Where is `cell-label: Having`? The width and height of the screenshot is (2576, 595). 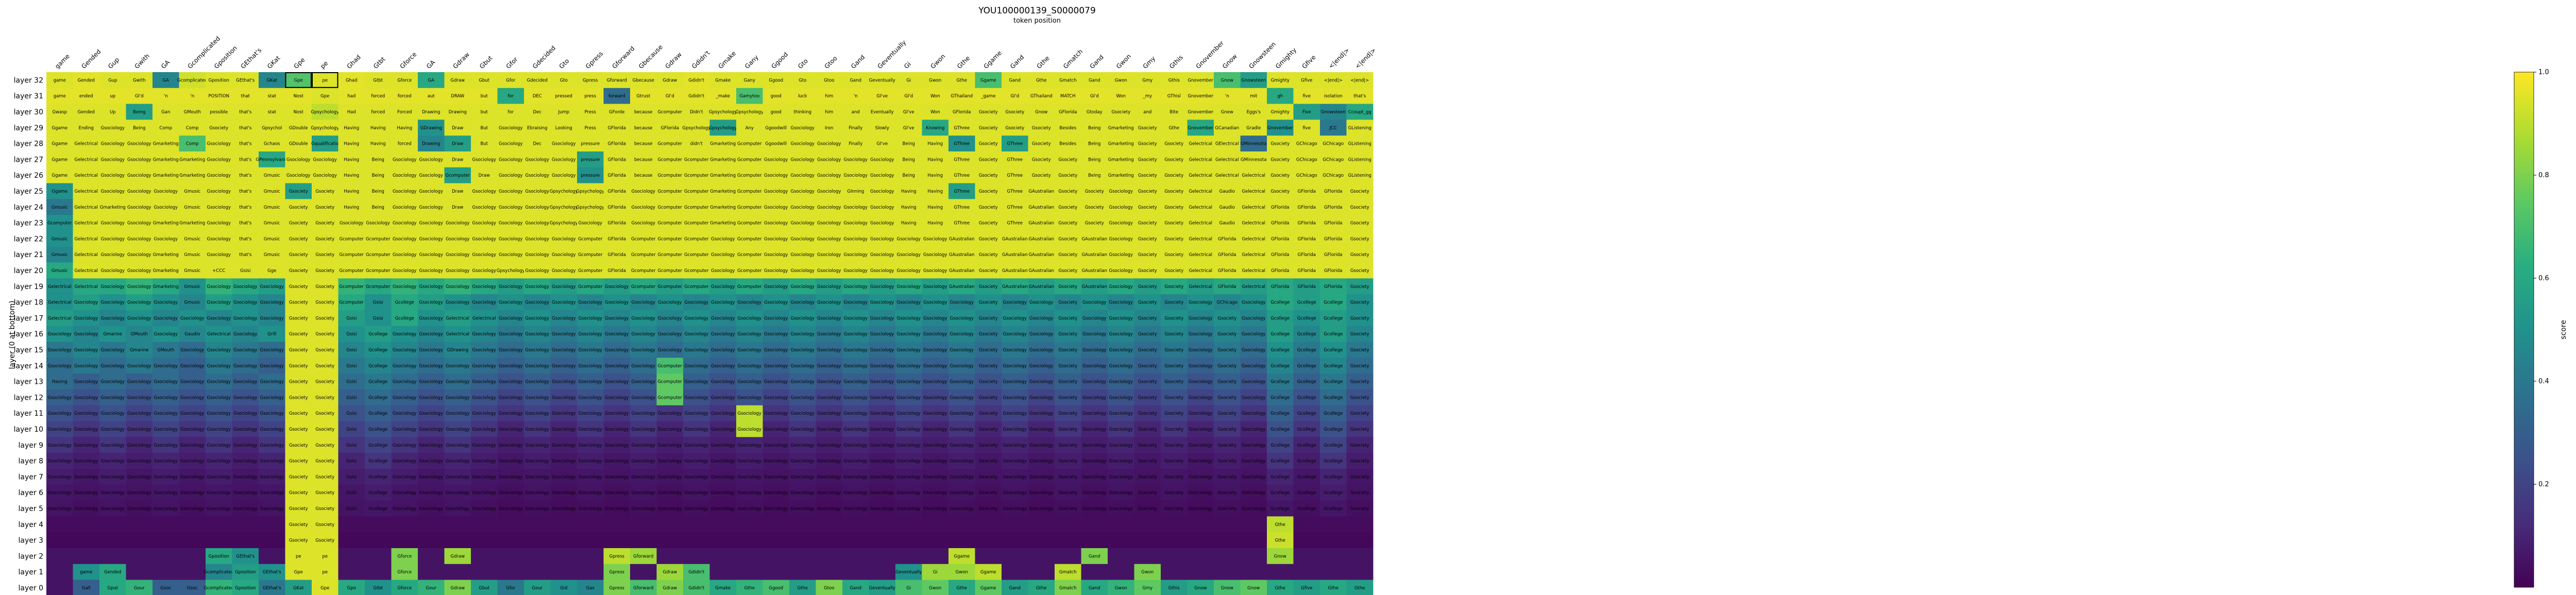
cell-label: Having is located at coordinates (935, 144).